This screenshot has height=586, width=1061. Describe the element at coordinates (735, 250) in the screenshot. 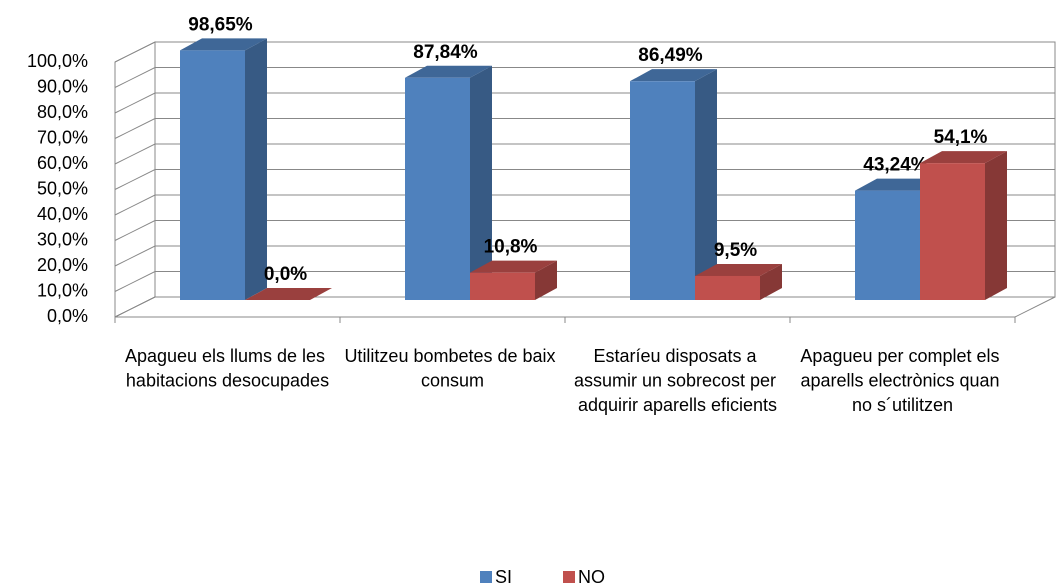

I see `value-label: 9,5%` at that location.